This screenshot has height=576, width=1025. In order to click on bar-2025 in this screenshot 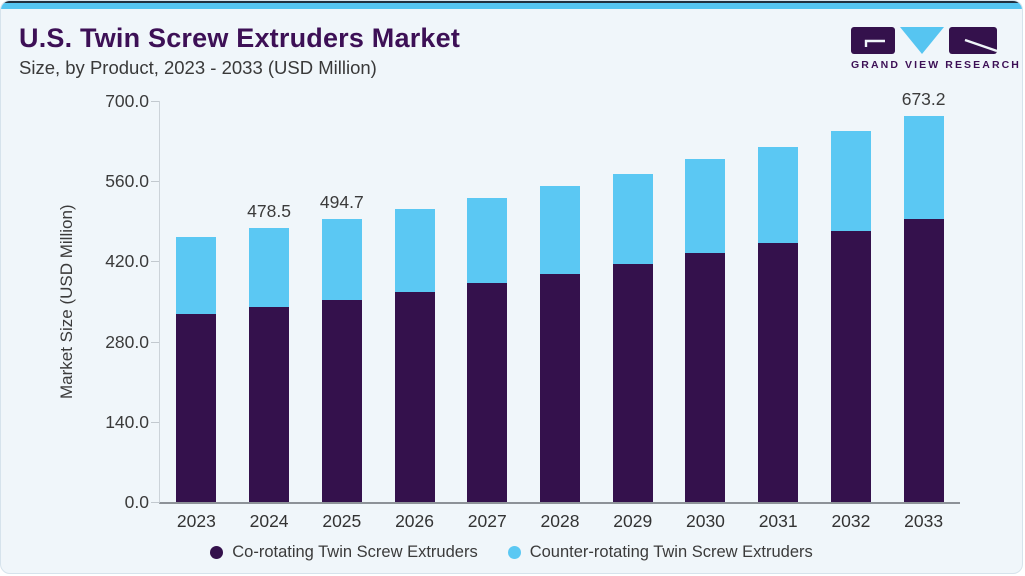, I will do `click(341, 360)`.